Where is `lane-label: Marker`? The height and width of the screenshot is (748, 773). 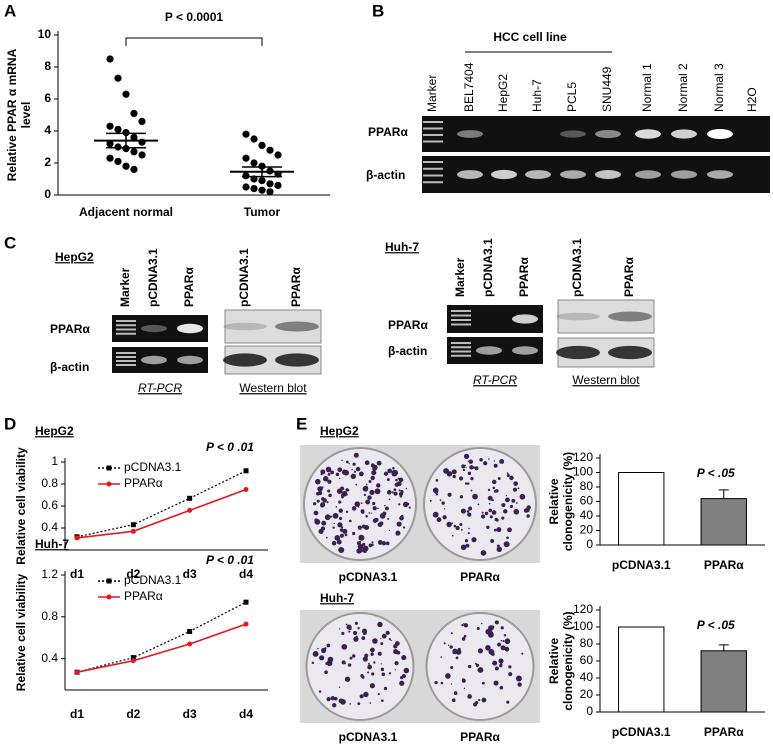
lane-label: Marker is located at coordinates (432, 93).